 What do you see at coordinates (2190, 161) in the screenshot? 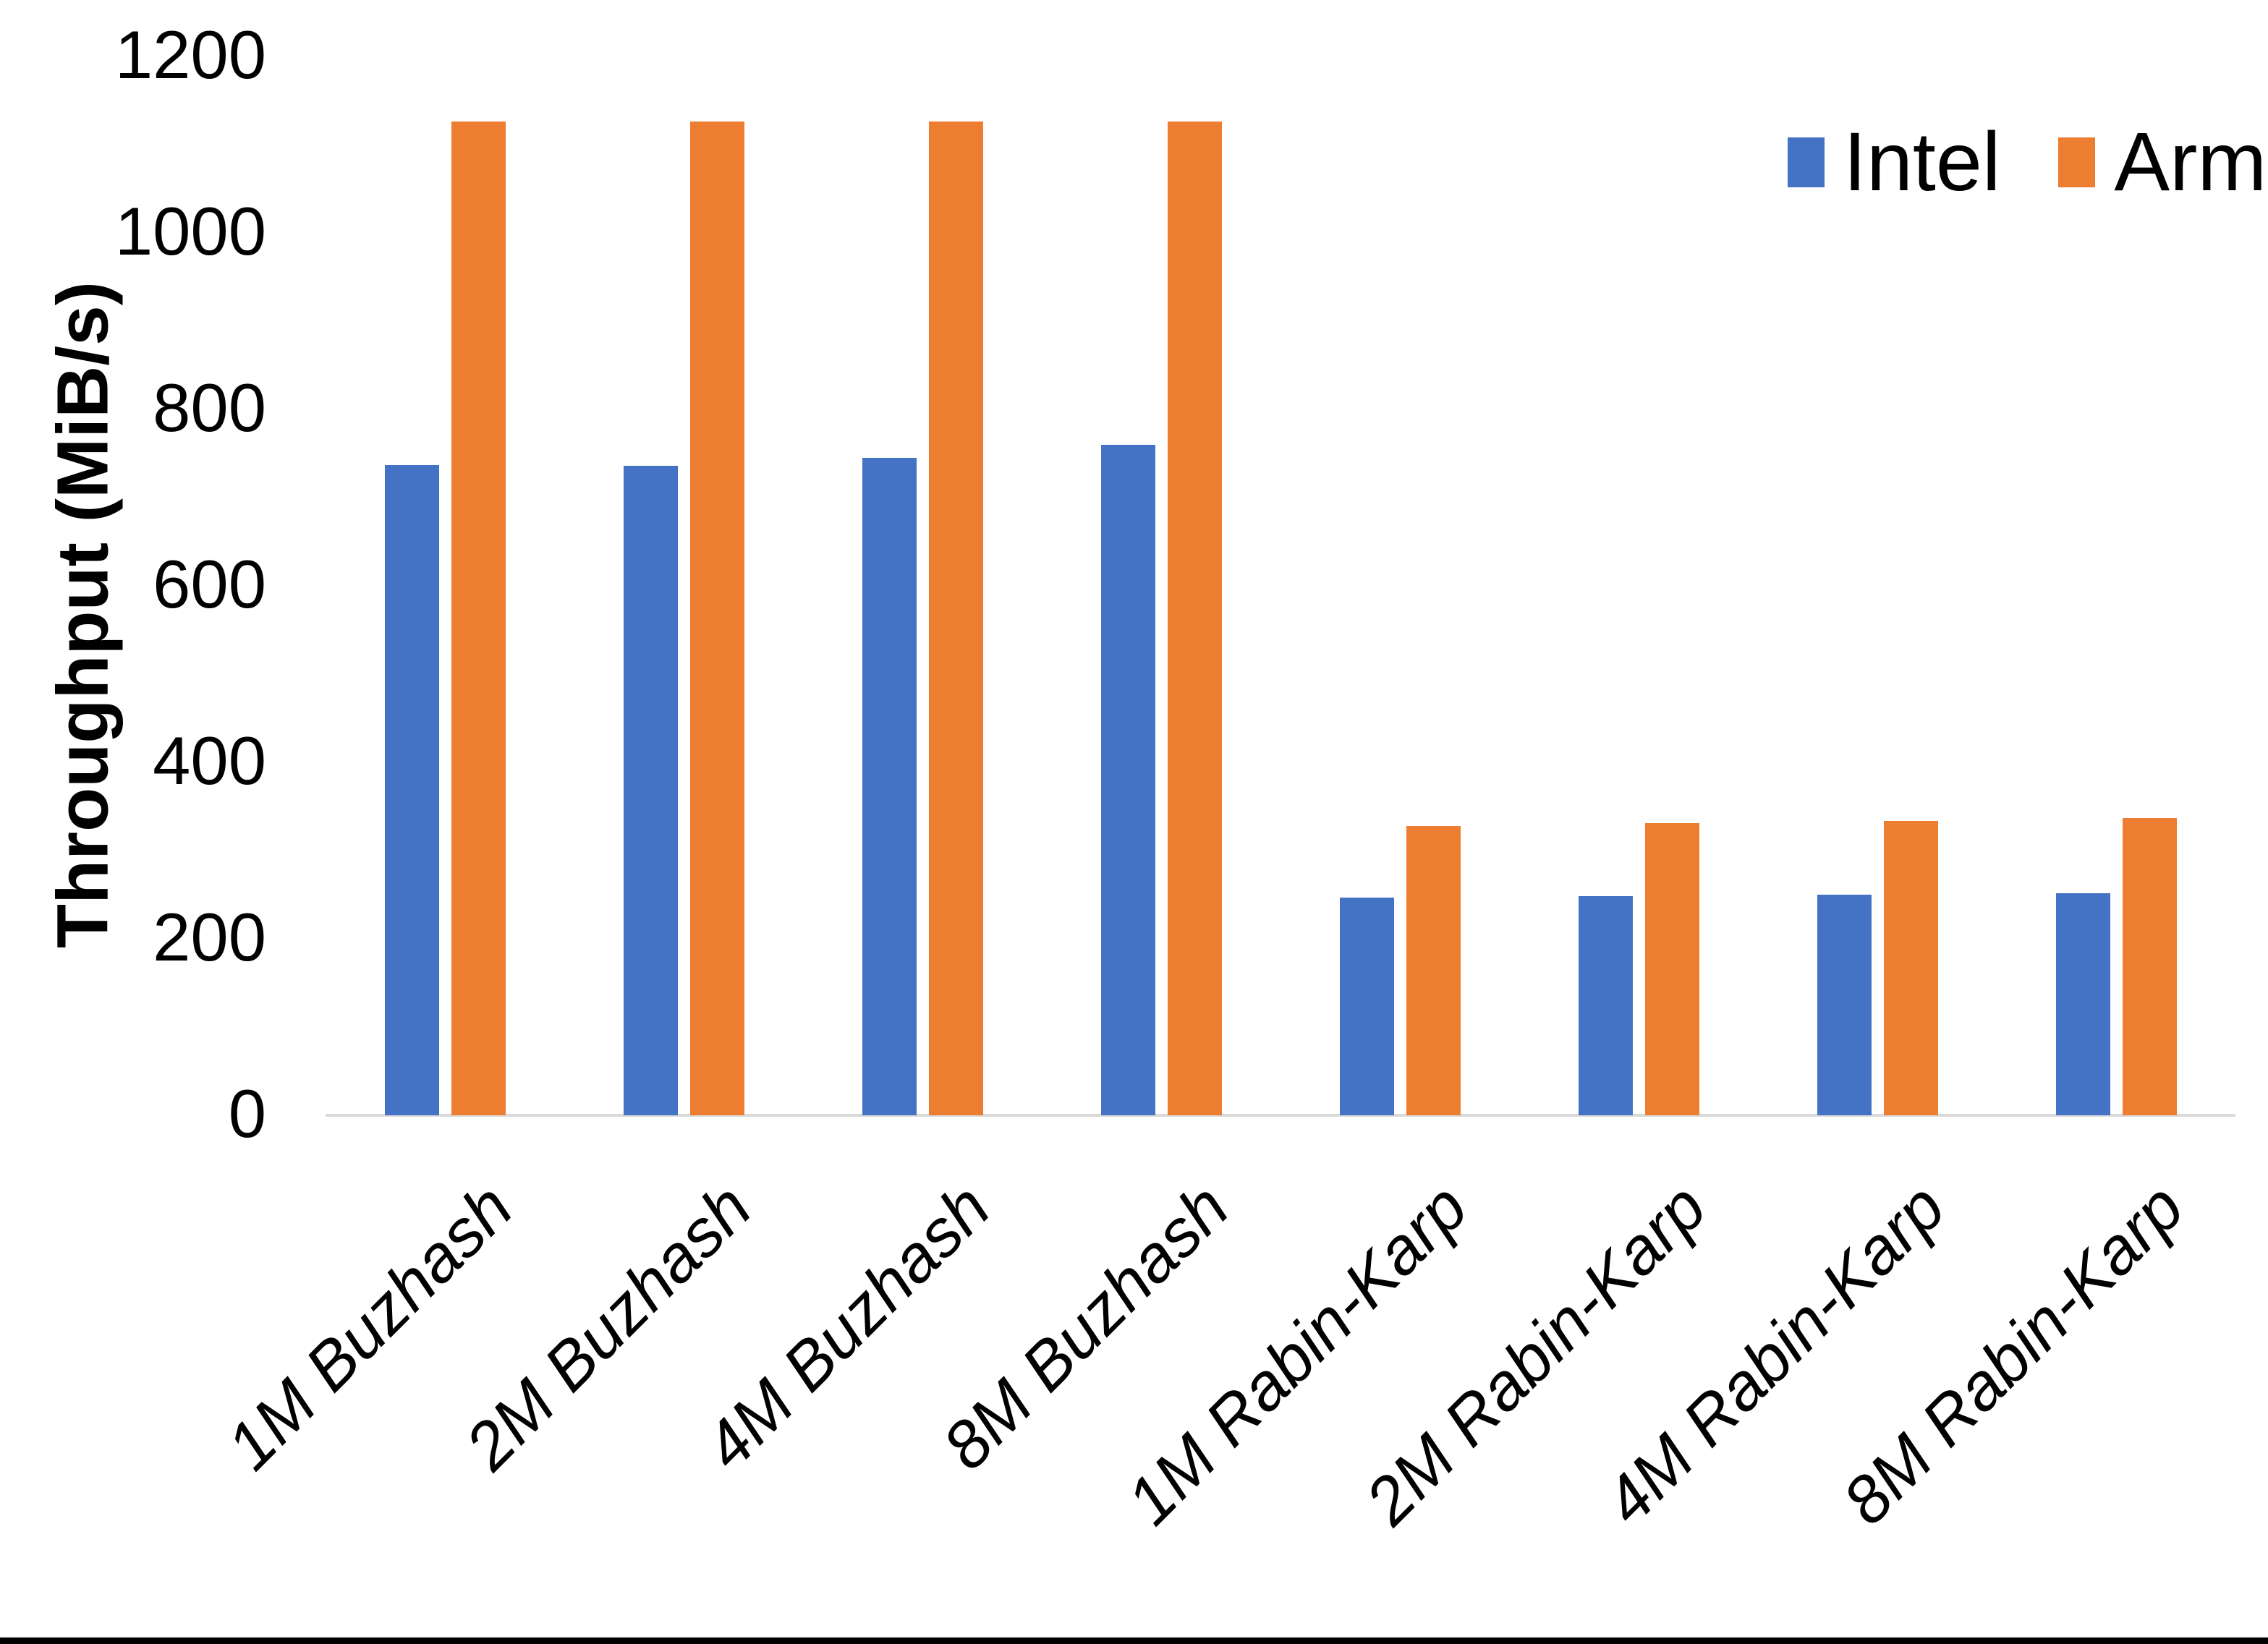
I see `legend-label-arm: Arm` at bounding box center [2190, 161].